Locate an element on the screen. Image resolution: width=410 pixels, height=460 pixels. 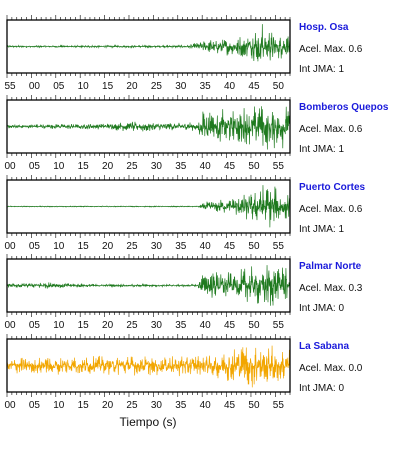
acel-max-label: Acel. Max. 0.0 is located at coordinates (331, 368).